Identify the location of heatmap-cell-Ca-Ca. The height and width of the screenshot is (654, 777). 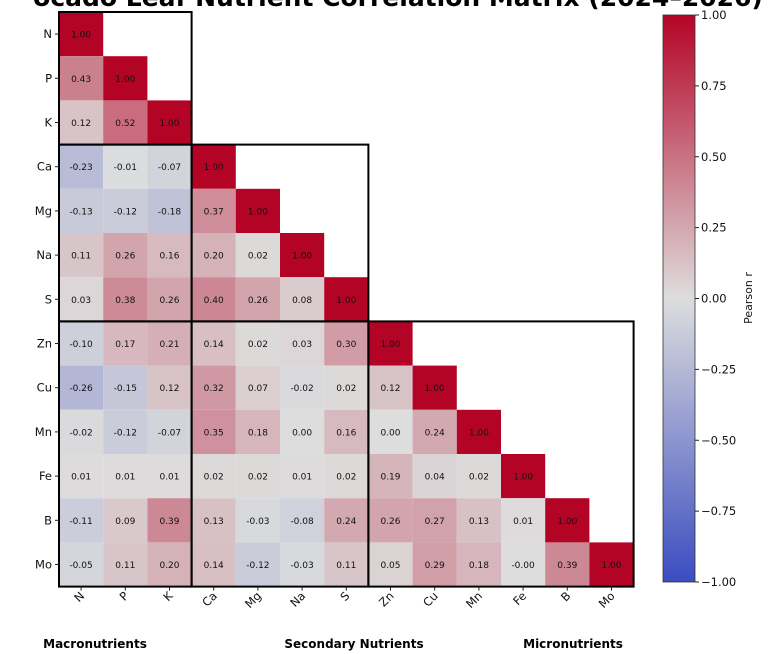
(213, 166).